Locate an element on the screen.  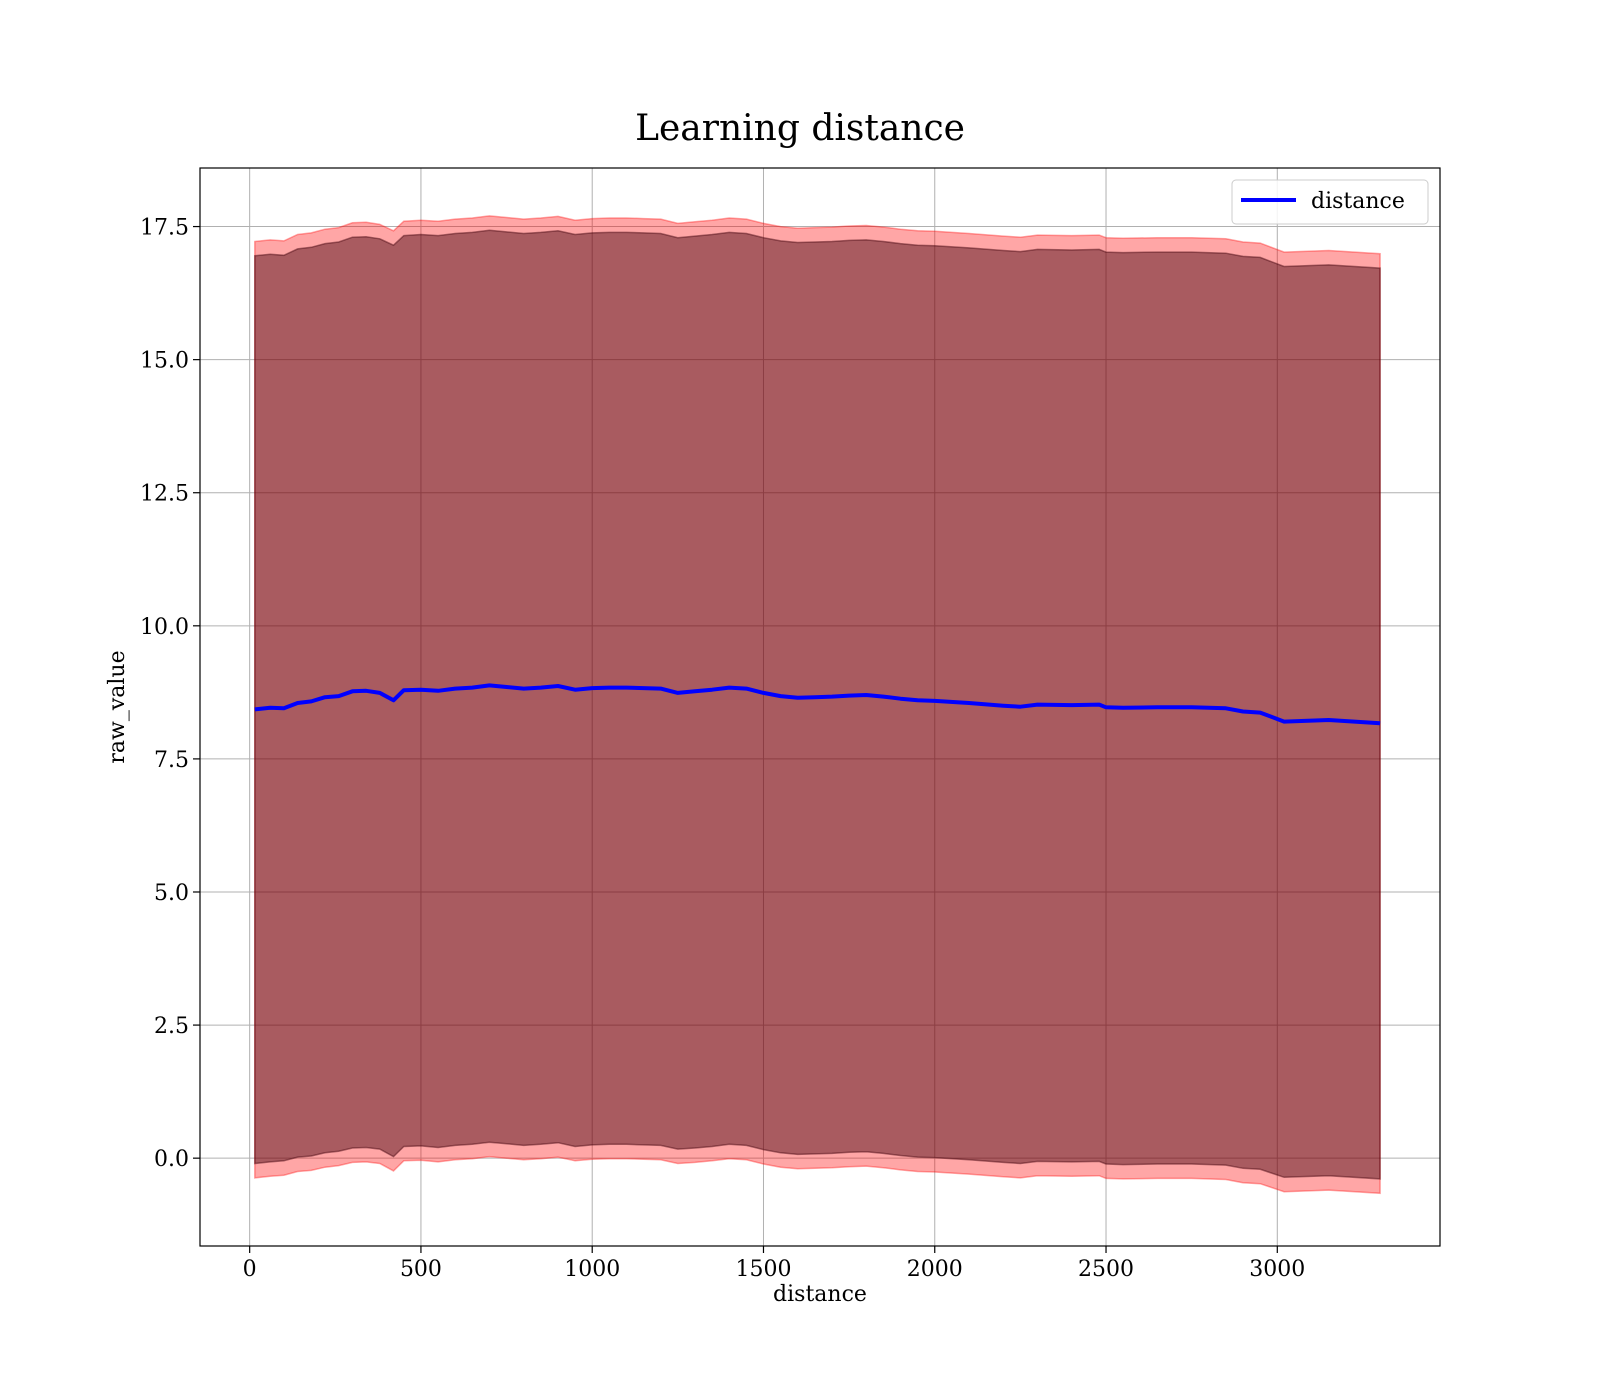
y-tick-label: 7.5 is located at coordinates (171, 760).